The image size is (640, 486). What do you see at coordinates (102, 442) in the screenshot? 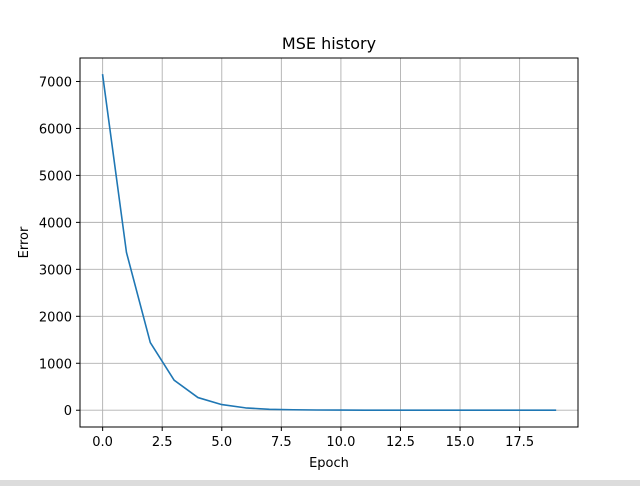
I see `x-tick-label: 0.0` at bounding box center [102, 442].